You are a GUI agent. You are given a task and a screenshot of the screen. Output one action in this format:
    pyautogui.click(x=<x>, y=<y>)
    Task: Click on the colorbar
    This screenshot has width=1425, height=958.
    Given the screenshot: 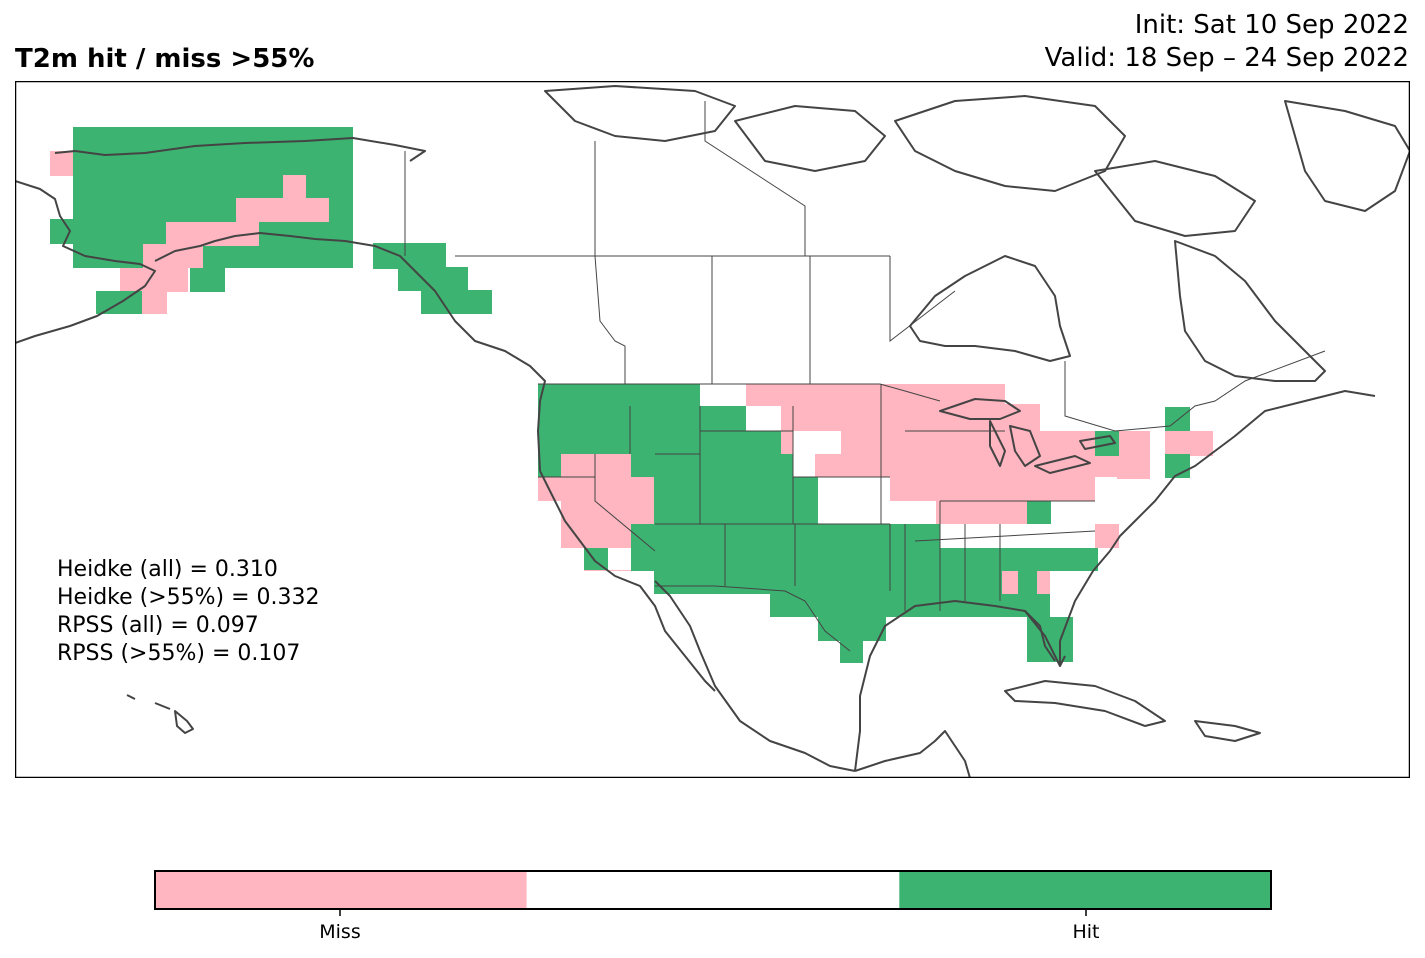 What is the action you would take?
    pyautogui.click(x=713, y=890)
    